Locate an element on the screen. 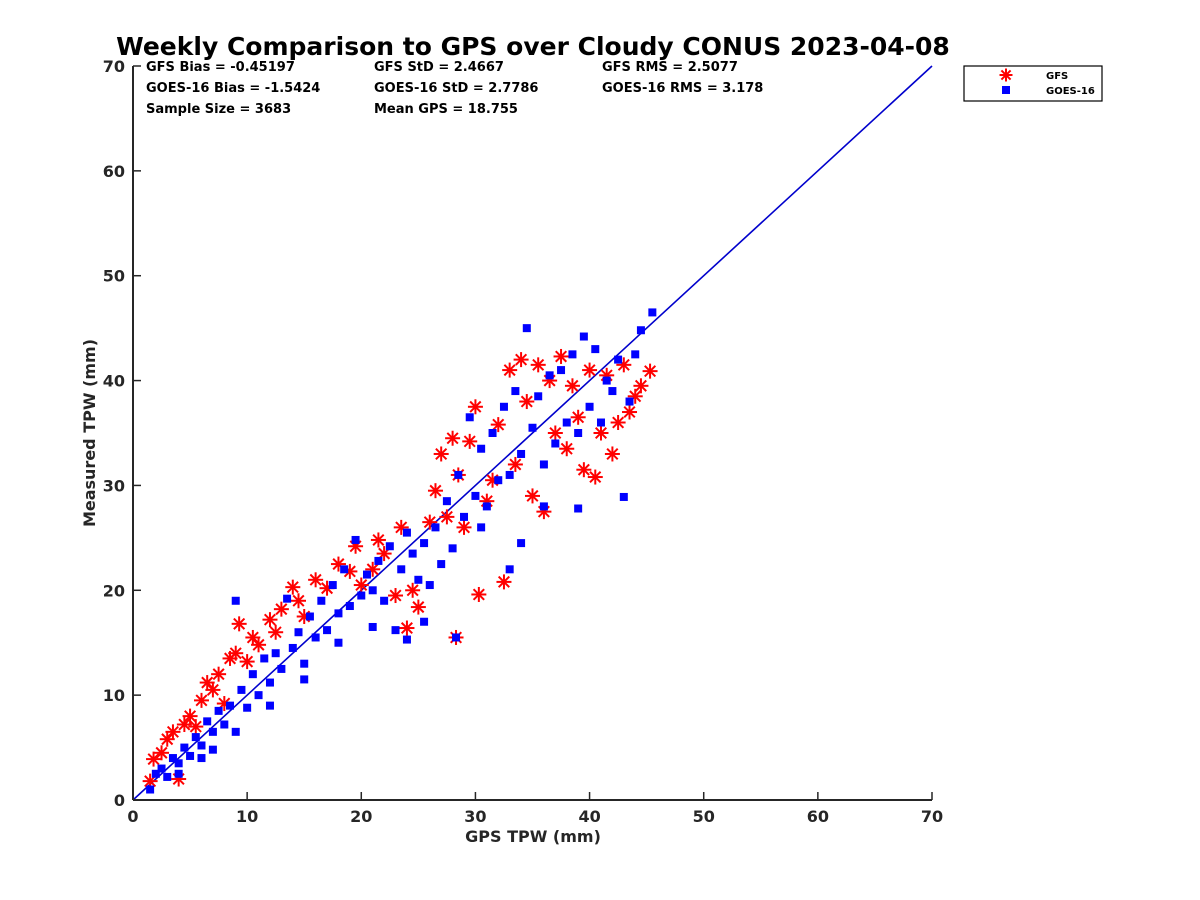 This screenshot has width=1200, height=900. legend-gfs-label: GFS is located at coordinates (1057, 76).